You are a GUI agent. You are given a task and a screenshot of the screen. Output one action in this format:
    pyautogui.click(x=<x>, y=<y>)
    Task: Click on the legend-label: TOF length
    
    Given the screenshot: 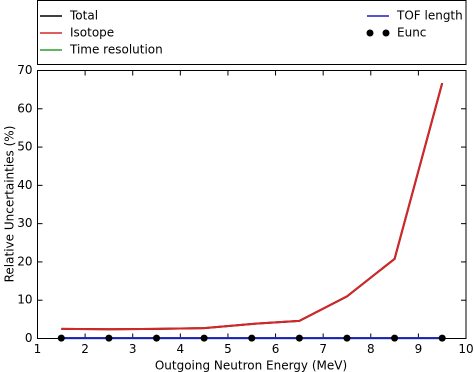 What is the action you would take?
    pyautogui.click(x=429, y=16)
    